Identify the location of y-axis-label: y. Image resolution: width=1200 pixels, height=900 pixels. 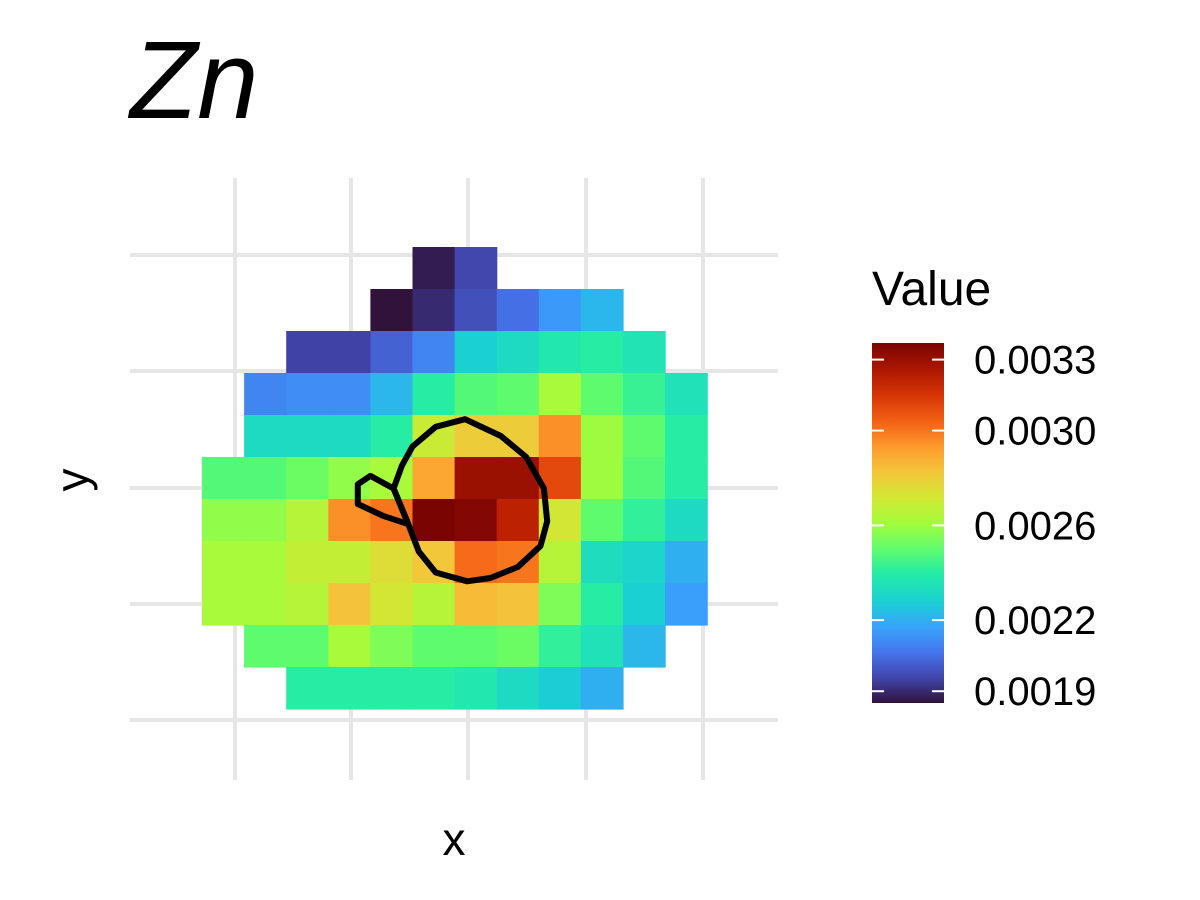
(72, 480).